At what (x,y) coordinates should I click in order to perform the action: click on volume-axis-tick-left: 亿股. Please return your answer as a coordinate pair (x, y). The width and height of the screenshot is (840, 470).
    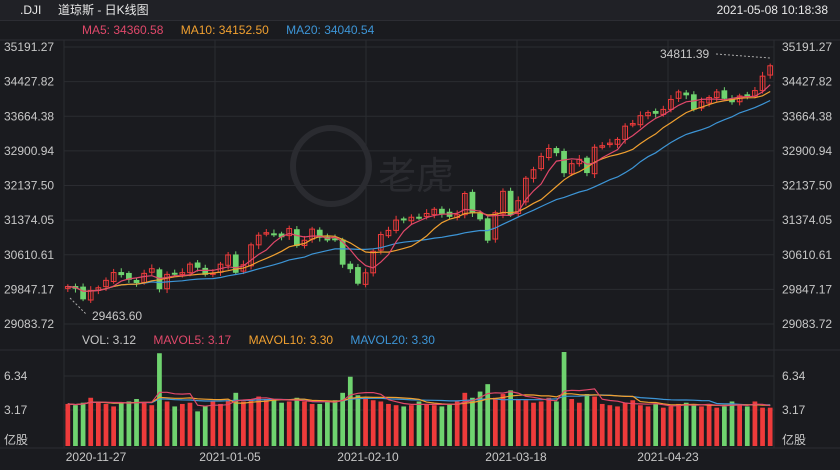
    Looking at the image, I should click on (16, 439).